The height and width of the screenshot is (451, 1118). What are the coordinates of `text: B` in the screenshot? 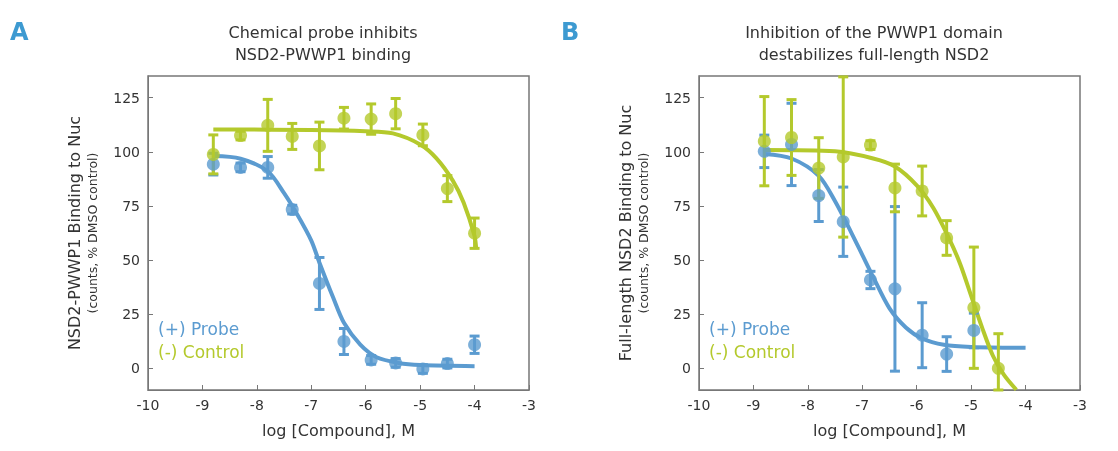 It's located at (570, 32).